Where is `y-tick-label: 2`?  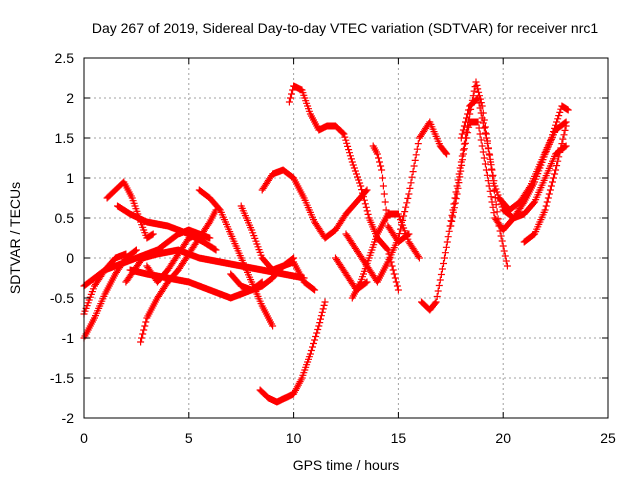 y-tick-label: 2 is located at coordinates (70, 98).